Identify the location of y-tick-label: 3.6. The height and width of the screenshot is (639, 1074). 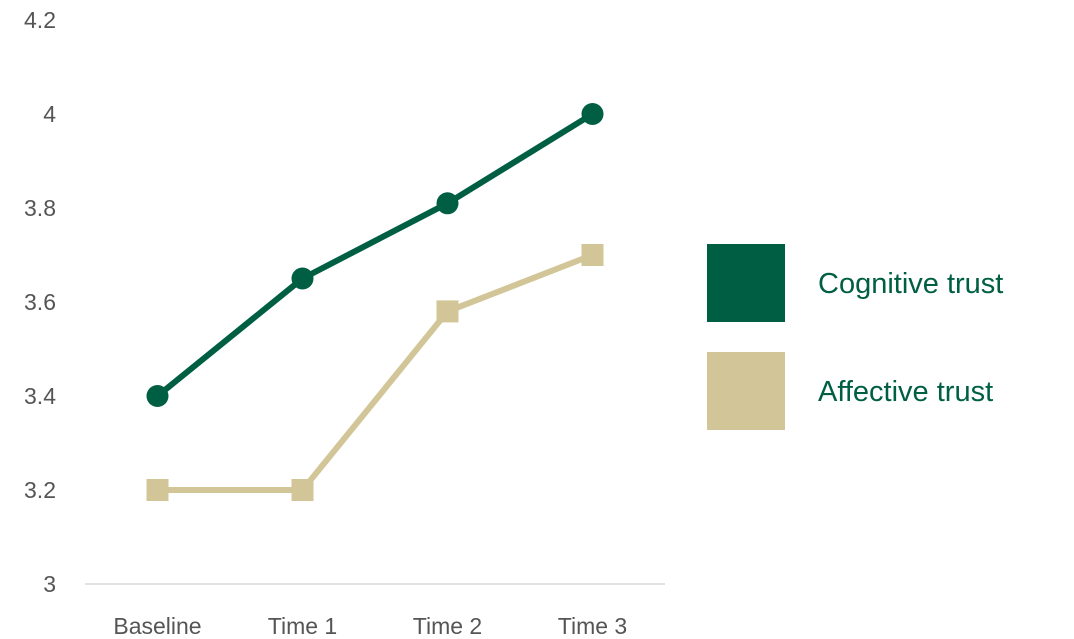
(40, 302).